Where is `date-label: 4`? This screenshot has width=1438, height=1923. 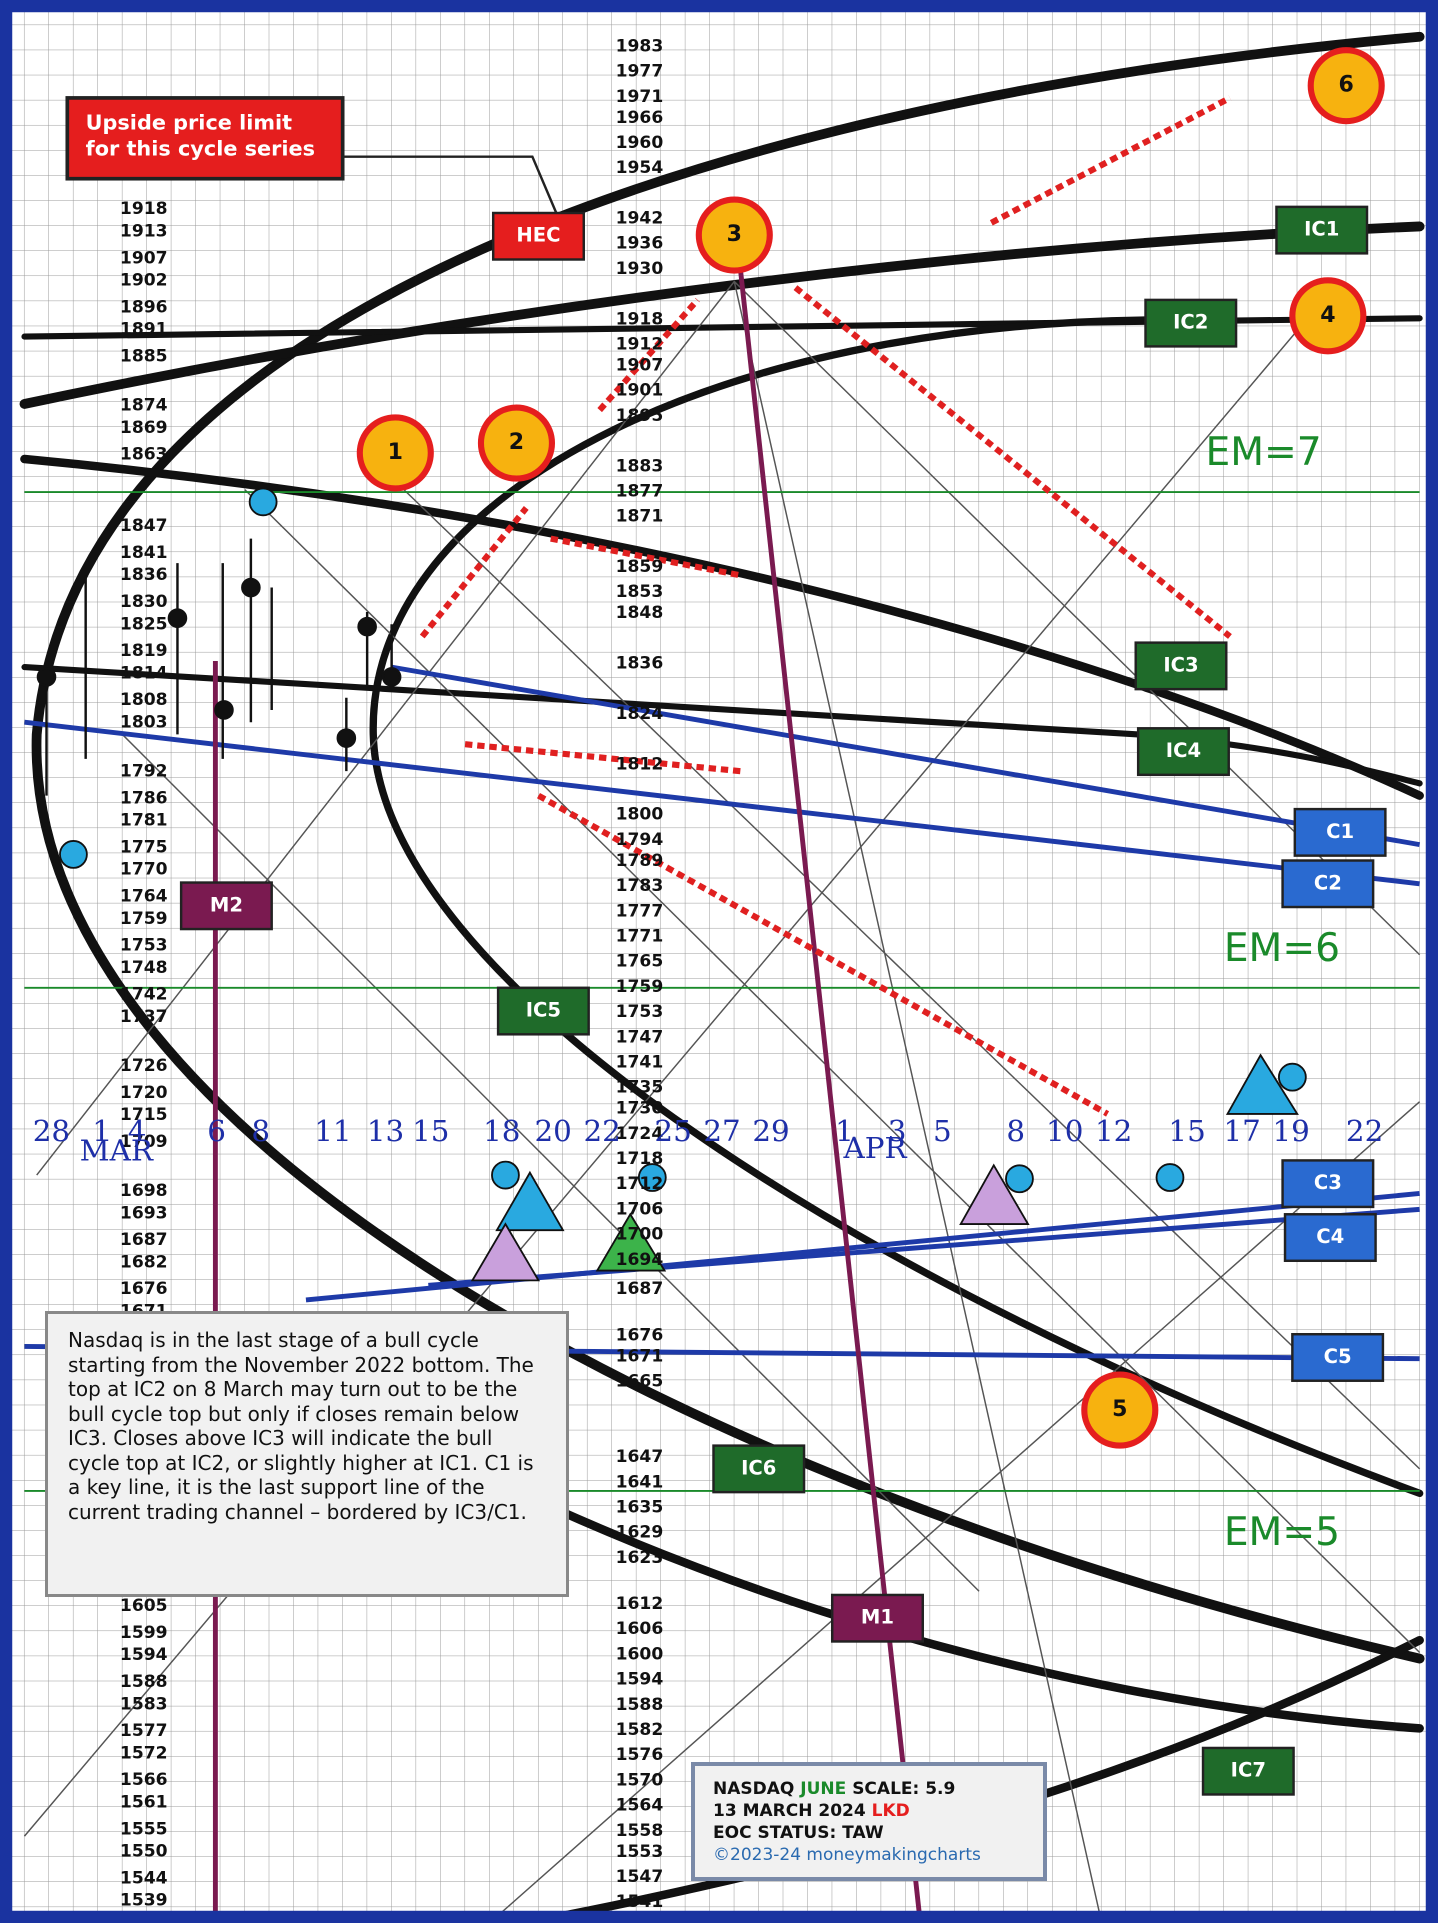
date-label: 4 is located at coordinates (137, 1131).